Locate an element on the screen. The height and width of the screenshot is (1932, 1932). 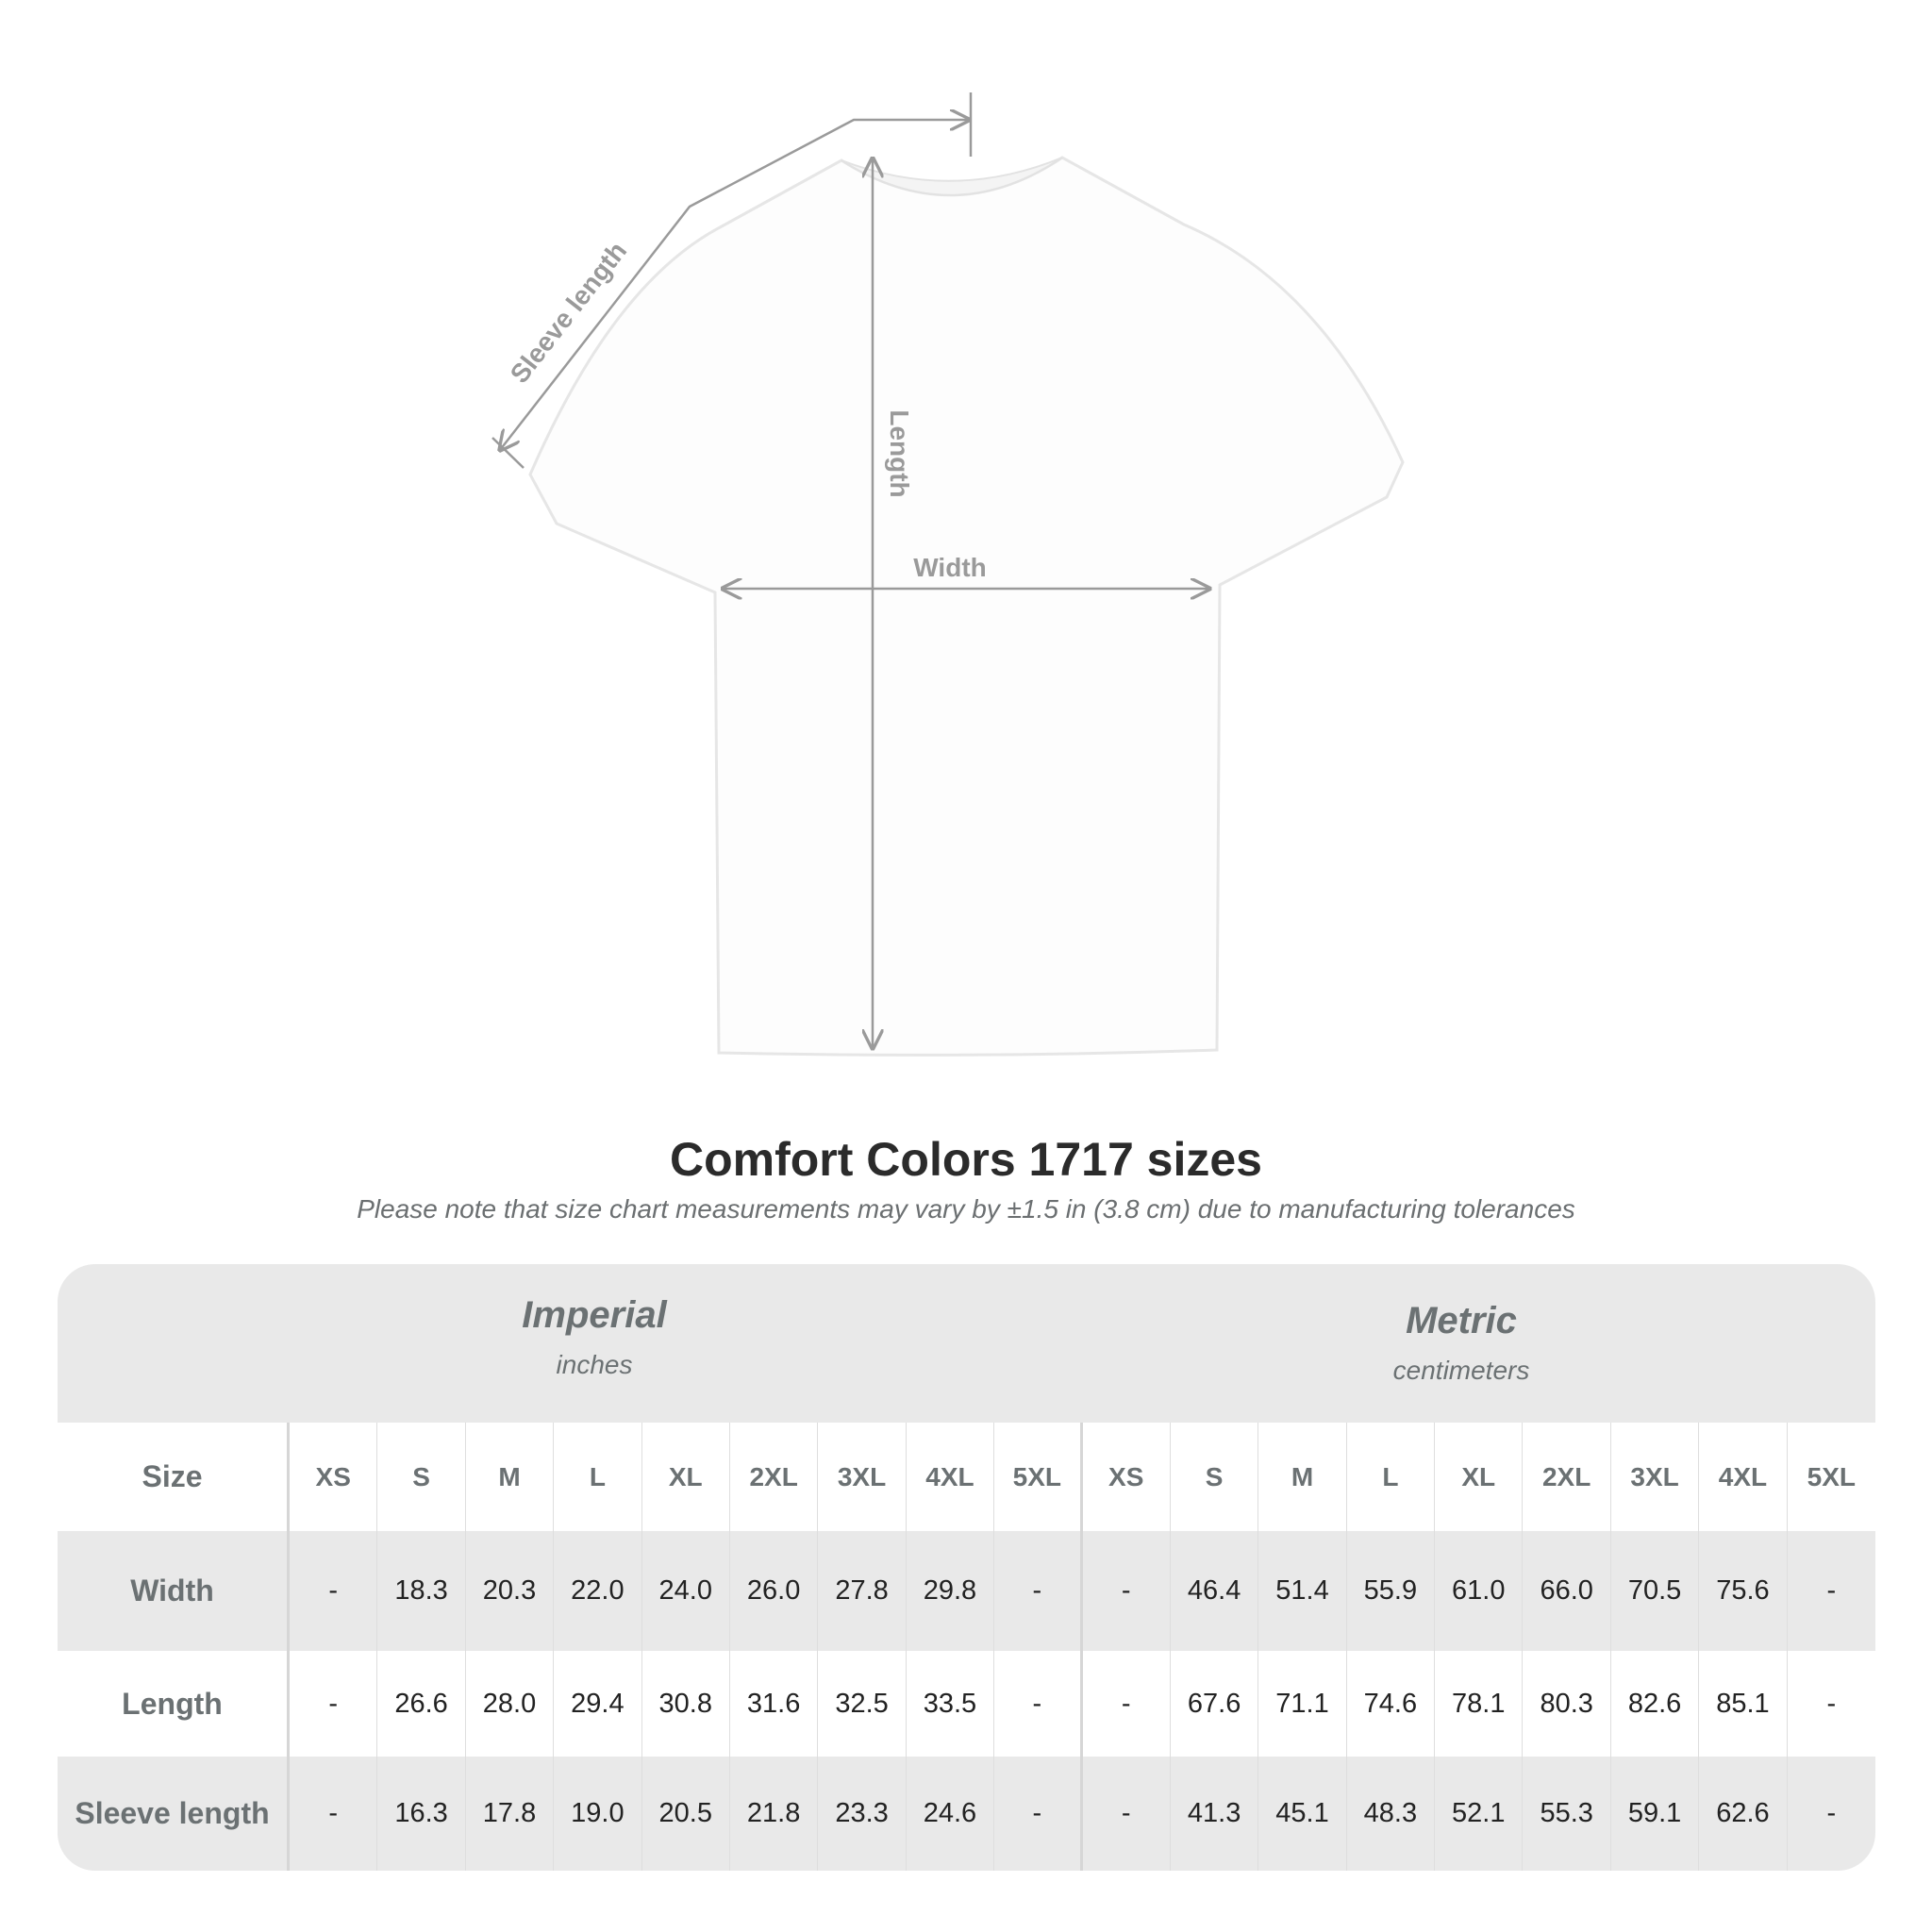
value-cell: 20.3 is located at coordinates (511, 1591).